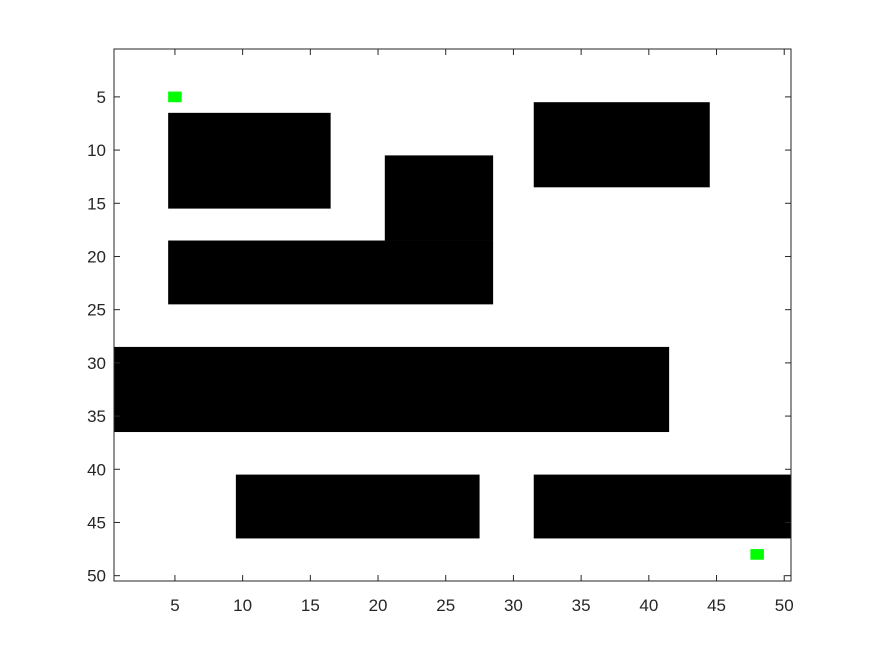 This screenshot has width=875, height=656. What do you see at coordinates (242, 605) in the screenshot?
I see `x-tick-label: 10` at bounding box center [242, 605].